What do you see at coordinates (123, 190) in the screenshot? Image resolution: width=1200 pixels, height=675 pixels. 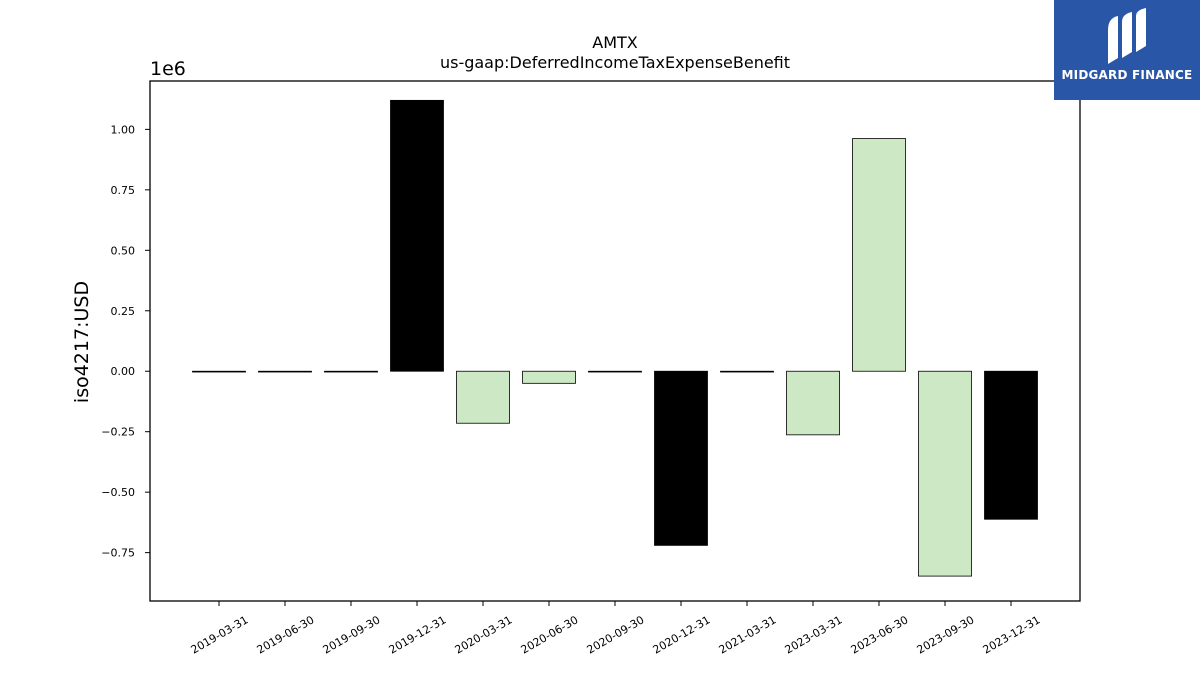 I see `y-tick-label: 0.75` at bounding box center [123, 190].